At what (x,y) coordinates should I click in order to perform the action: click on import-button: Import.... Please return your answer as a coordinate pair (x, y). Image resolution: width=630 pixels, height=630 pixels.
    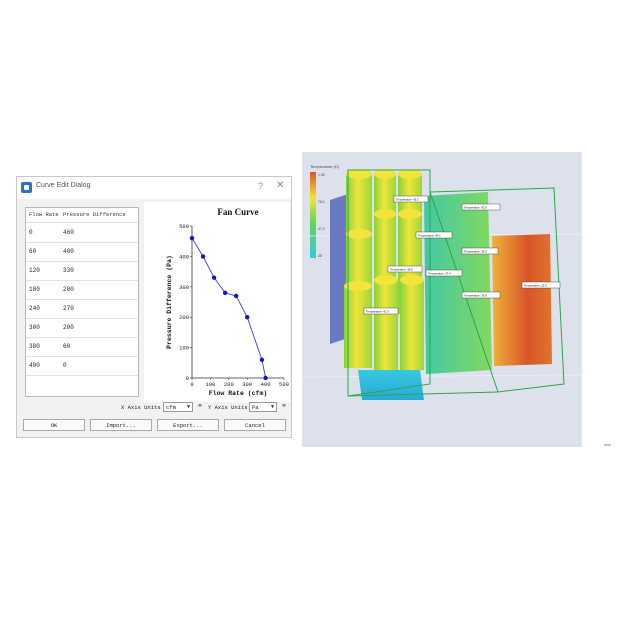
    Looking at the image, I should click on (121, 425).